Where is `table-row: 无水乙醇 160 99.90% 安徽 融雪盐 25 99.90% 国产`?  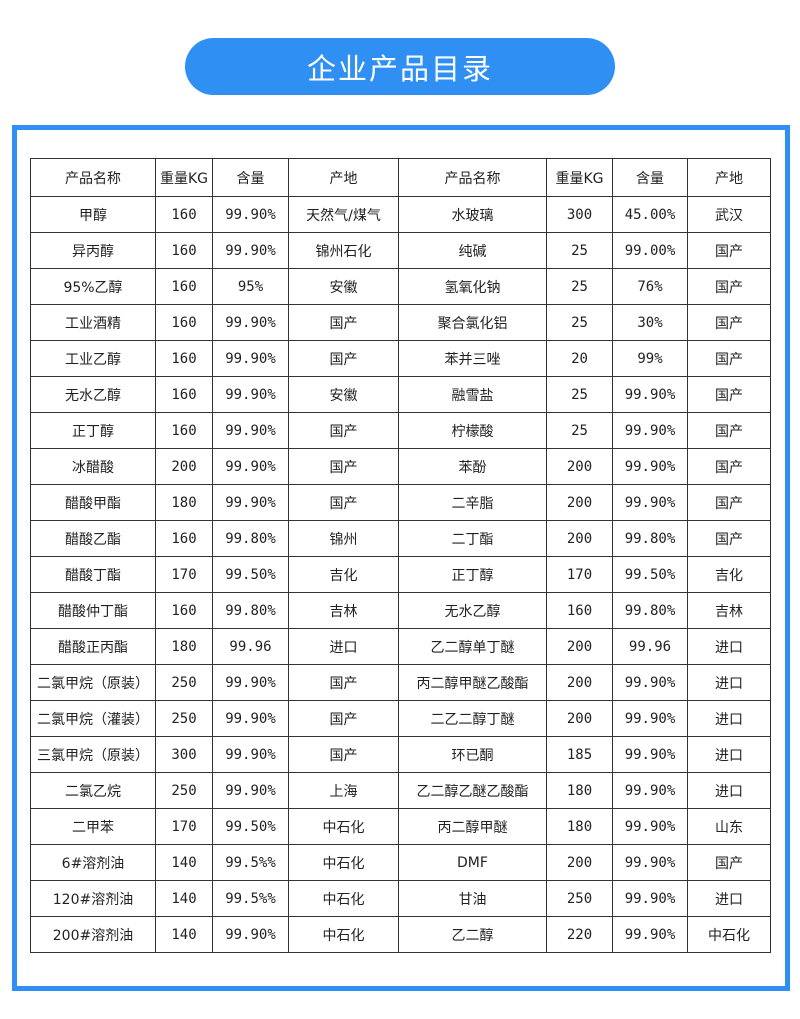
table-row: 无水乙醇 160 99.90% 安徽 融雪盐 25 99.90% 国产 is located at coordinates (400, 394).